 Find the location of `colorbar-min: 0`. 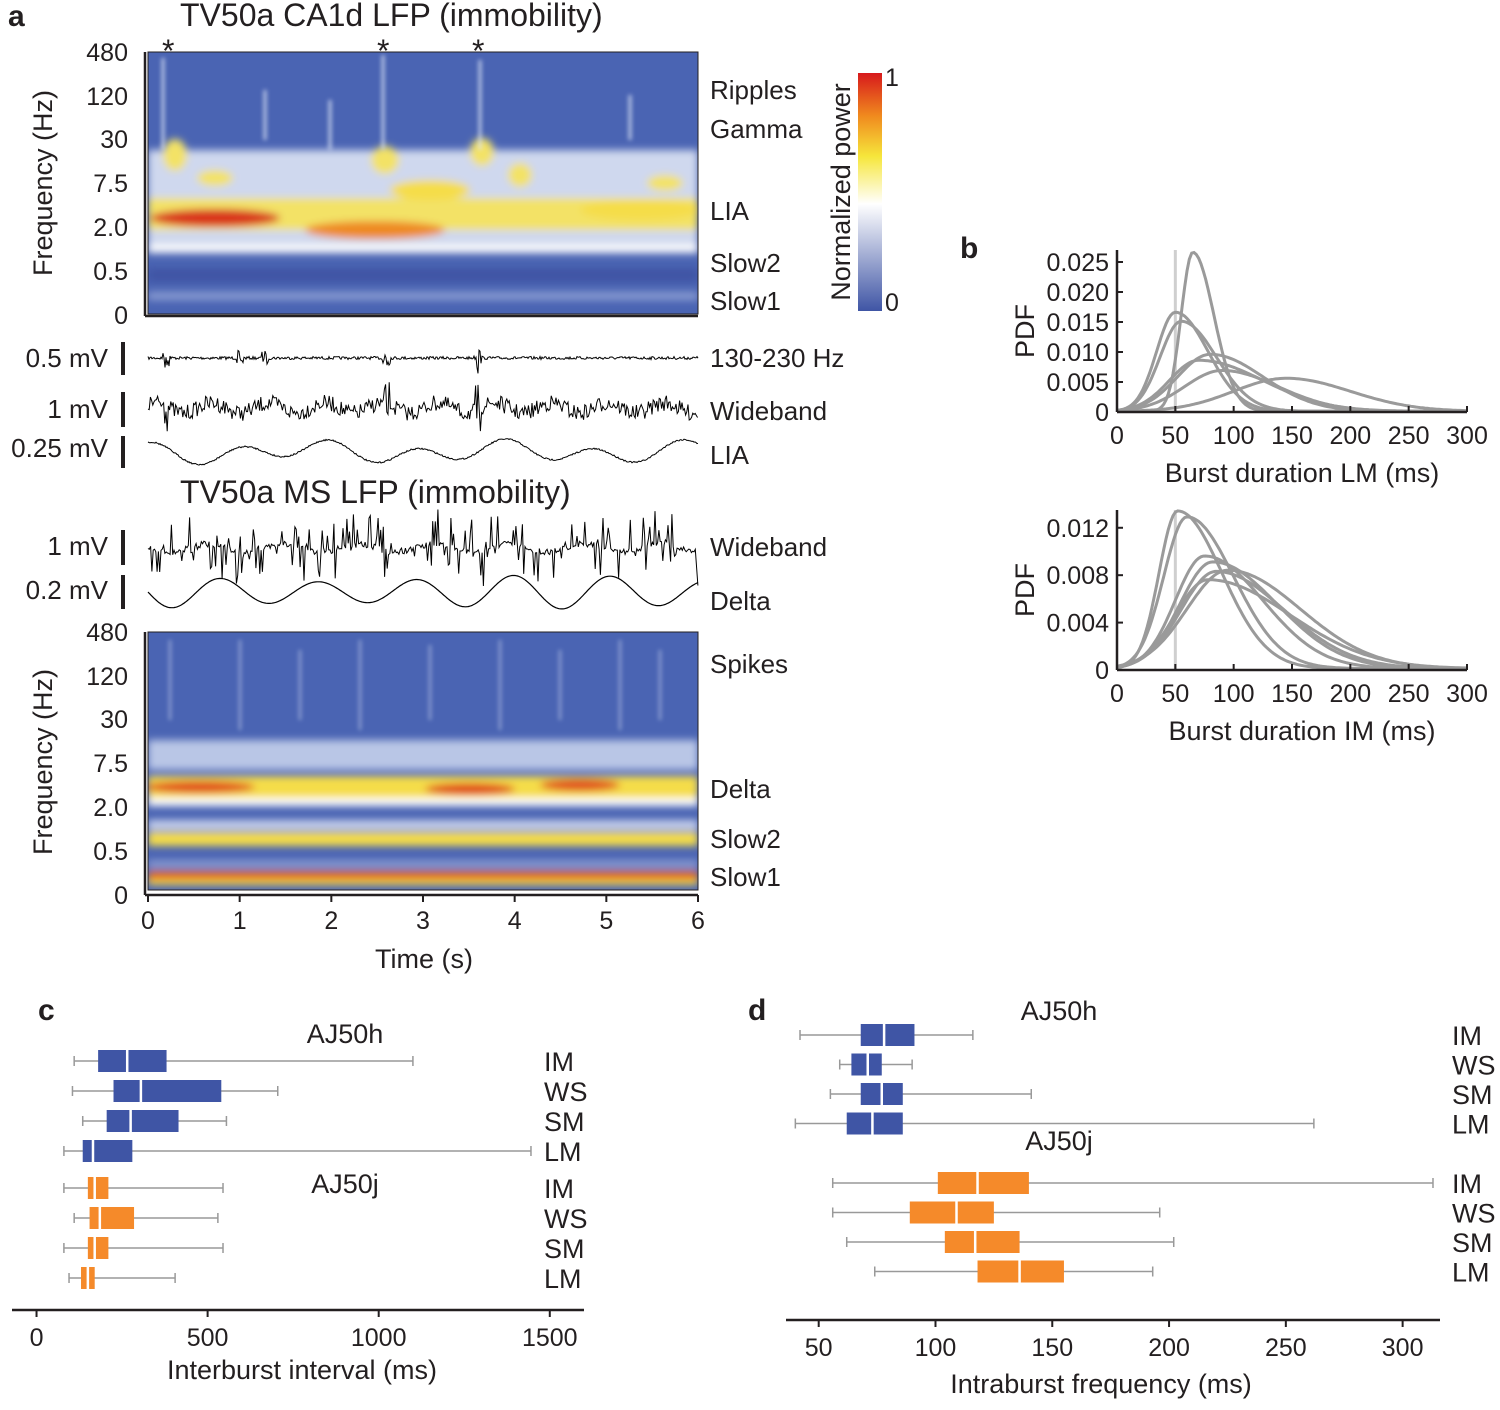

colorbar-min: 0 is located at coordinates (892, 303).